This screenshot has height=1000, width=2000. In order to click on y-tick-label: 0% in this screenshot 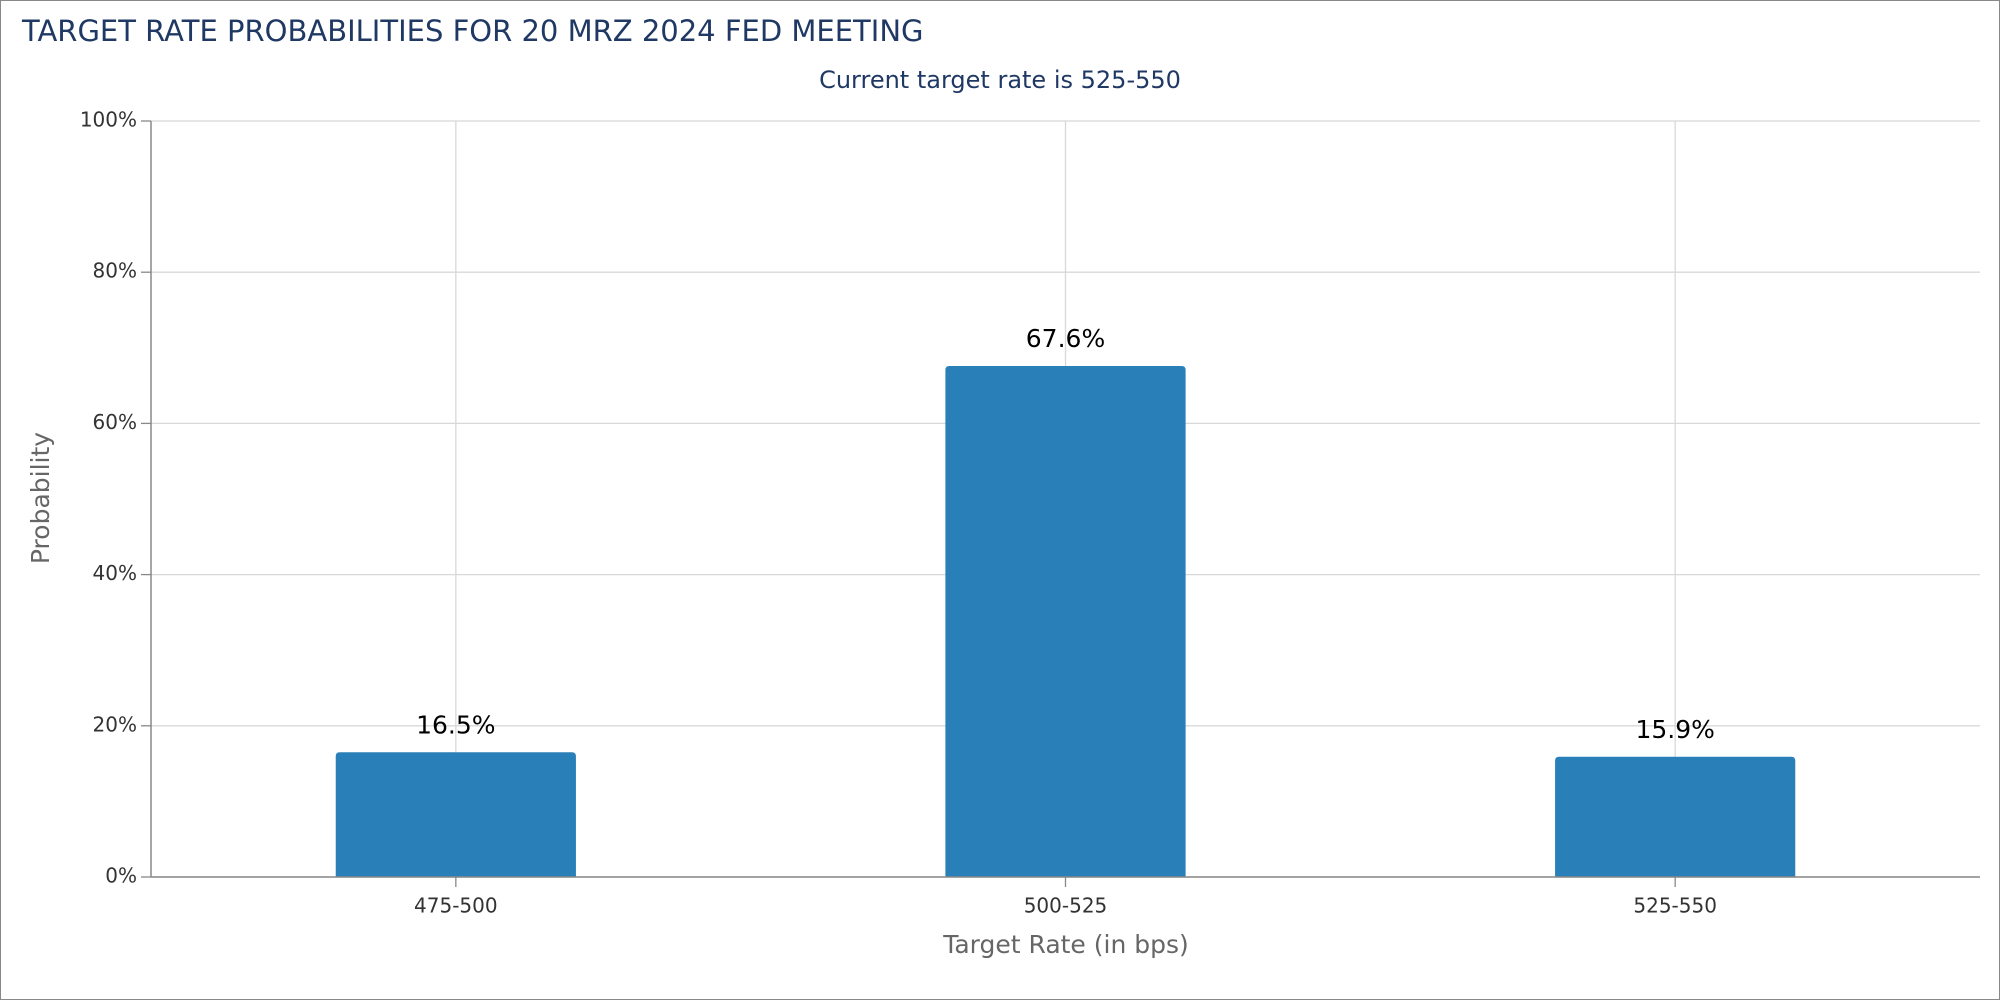, I will do `click(121, 876)`.